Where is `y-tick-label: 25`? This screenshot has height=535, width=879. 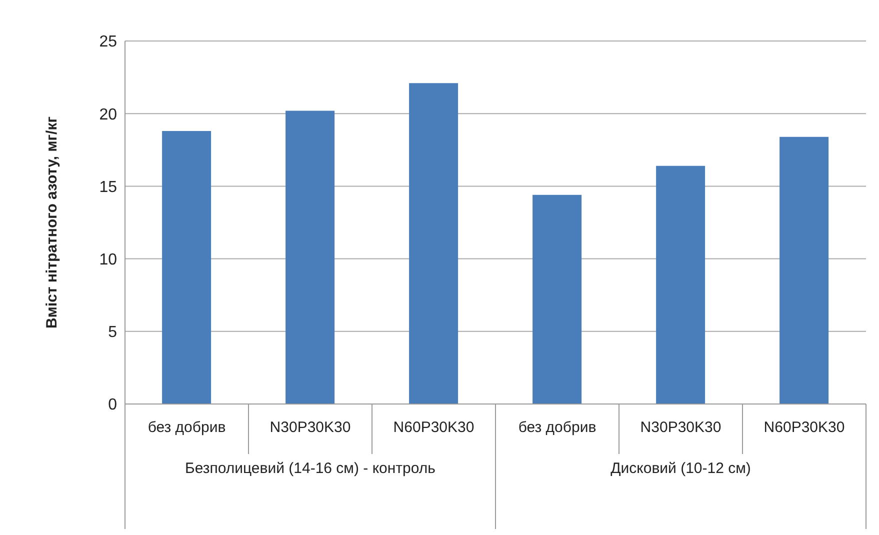
y-tick-label: 25 is located at coordinates (108, 42).